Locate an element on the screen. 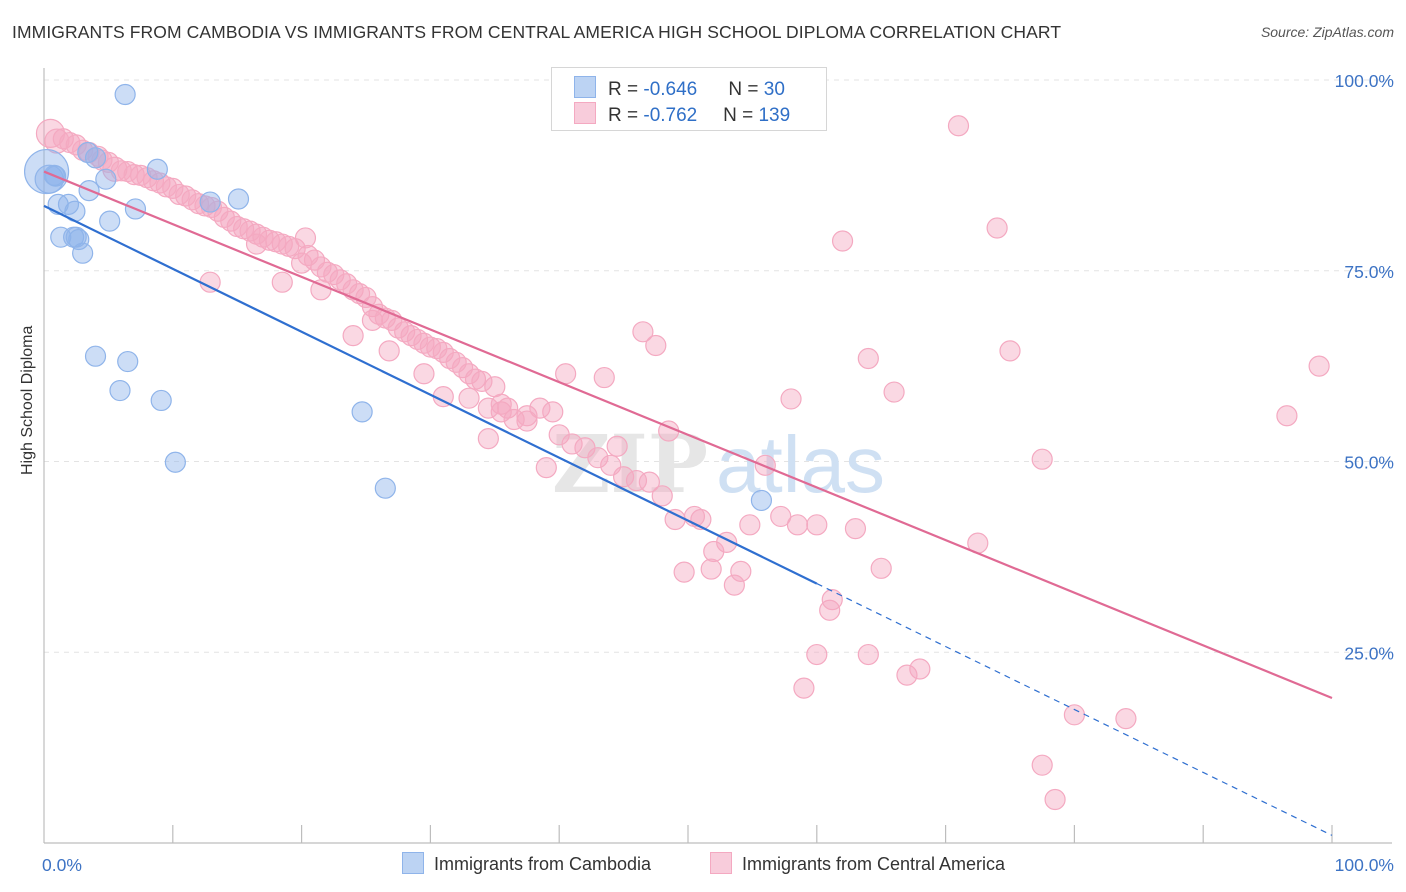 This screenshot has height=892, width=1406. r-value-central-america: -0.762 is located at coordinates (670, 115).